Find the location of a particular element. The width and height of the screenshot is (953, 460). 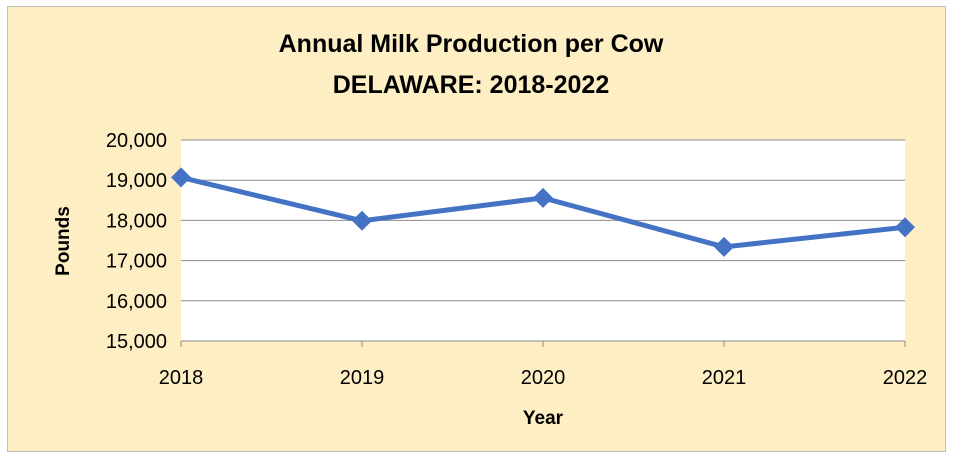

y-axis-title: Pounds is located at coordinates (63, 241).